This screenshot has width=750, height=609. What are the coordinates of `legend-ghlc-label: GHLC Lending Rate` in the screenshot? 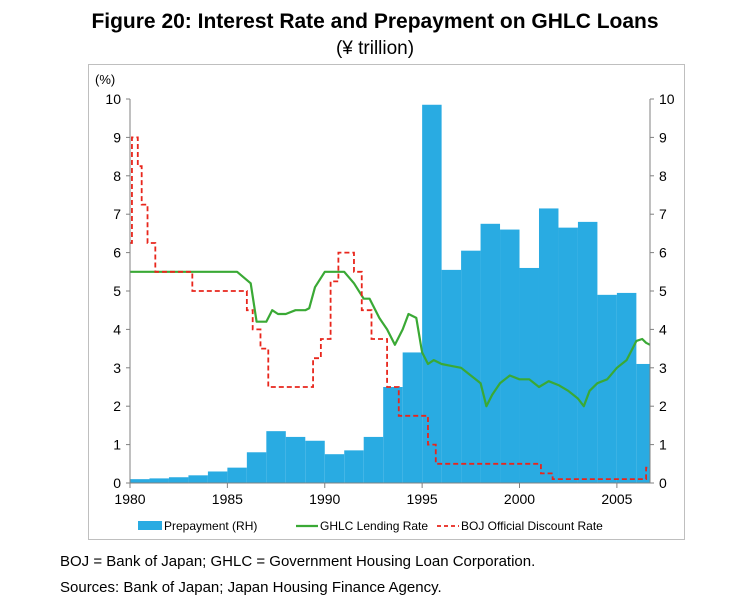 It's located at (374, 526).